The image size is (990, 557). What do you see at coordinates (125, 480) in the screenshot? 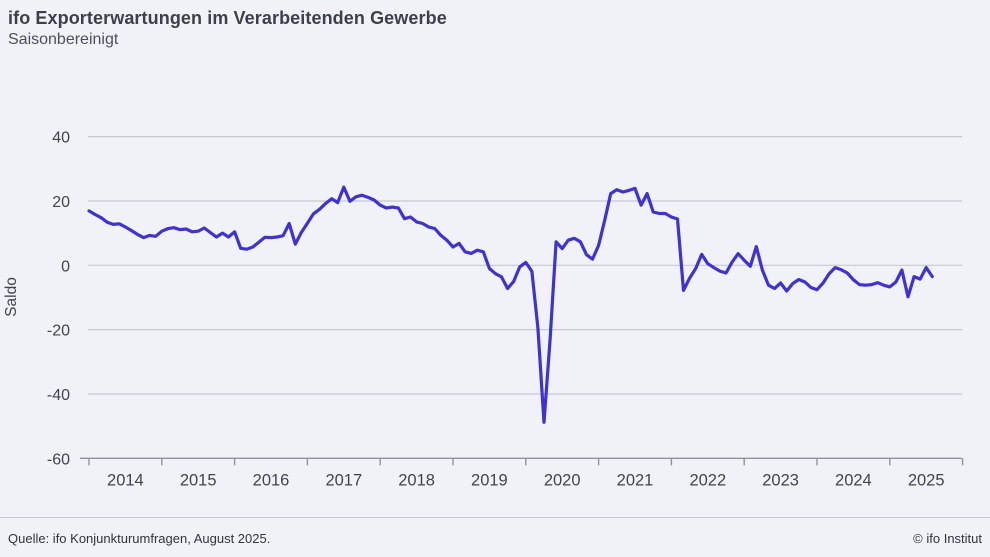
I see `x-tick-label: 2014` at bounding box center [125, 480].